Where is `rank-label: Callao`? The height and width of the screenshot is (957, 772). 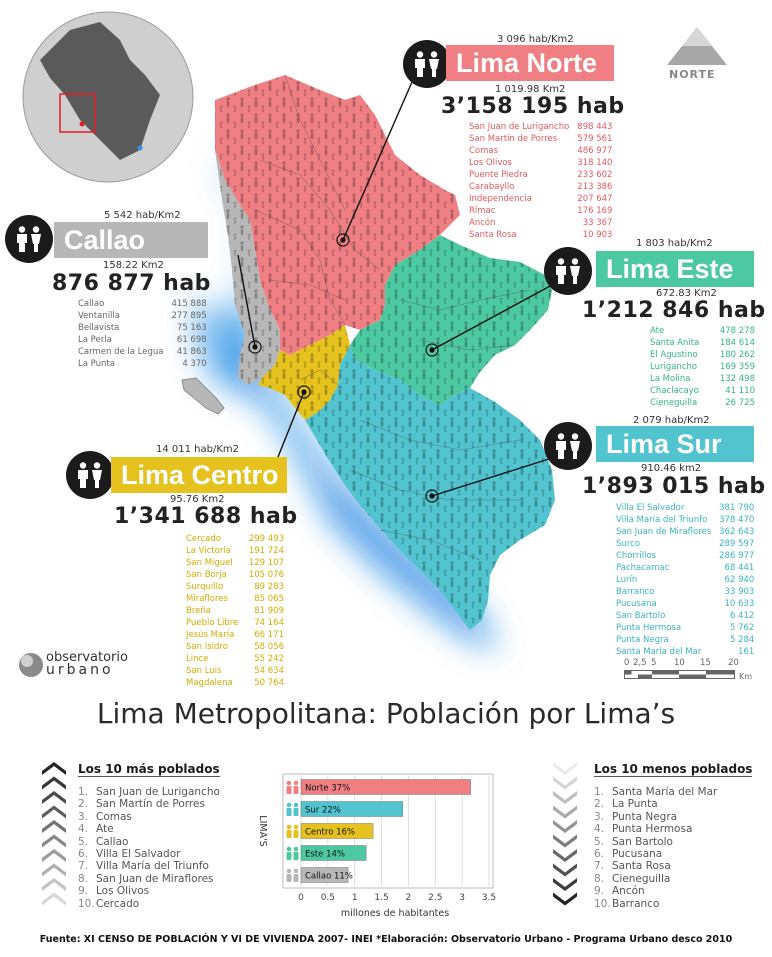 rank-label: Callao is located at coordinates (112, 841).